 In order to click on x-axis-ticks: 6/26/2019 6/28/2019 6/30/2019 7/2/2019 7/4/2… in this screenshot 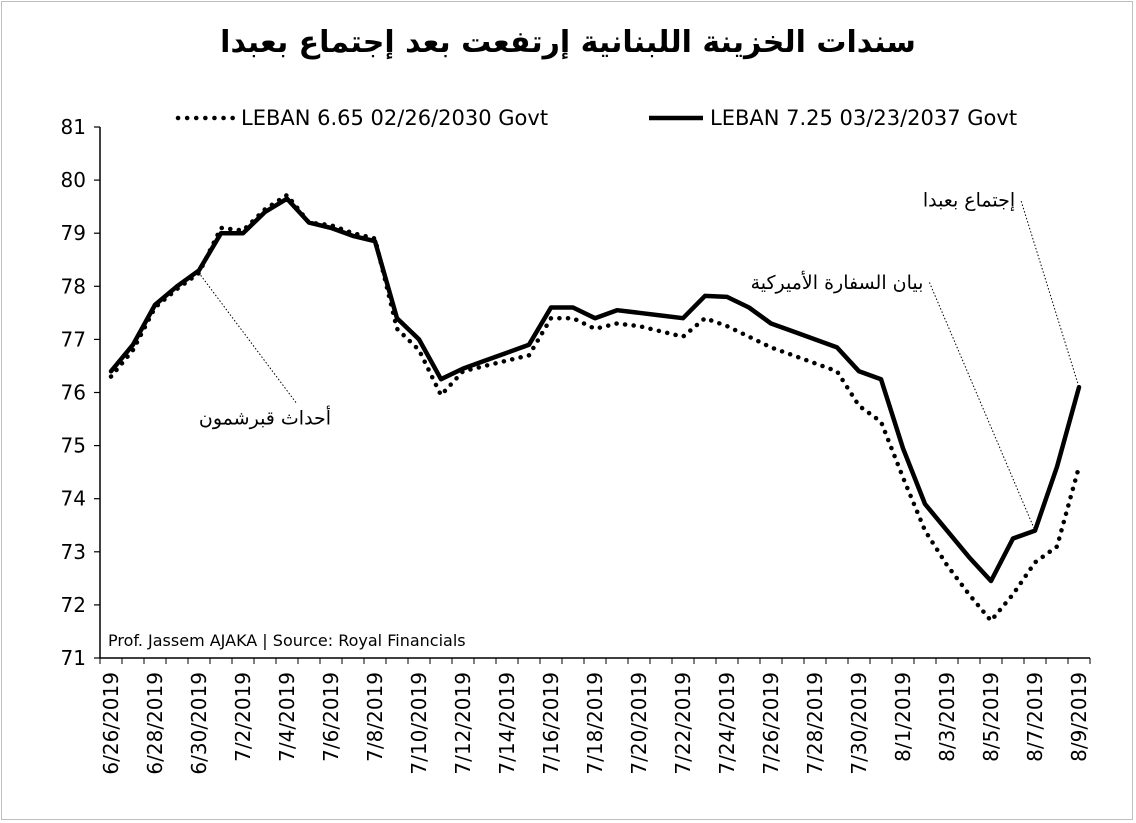, I will do `click(595, 716)`.